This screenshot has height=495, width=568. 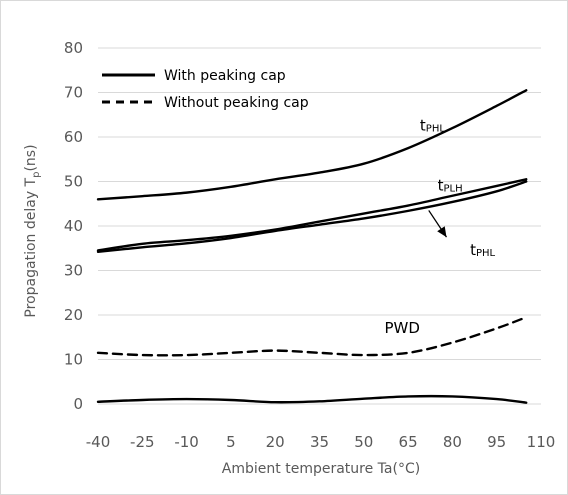 I want to click on legend-label-with-peaking-cap: With peaking cap, so click(x=225, y=76).